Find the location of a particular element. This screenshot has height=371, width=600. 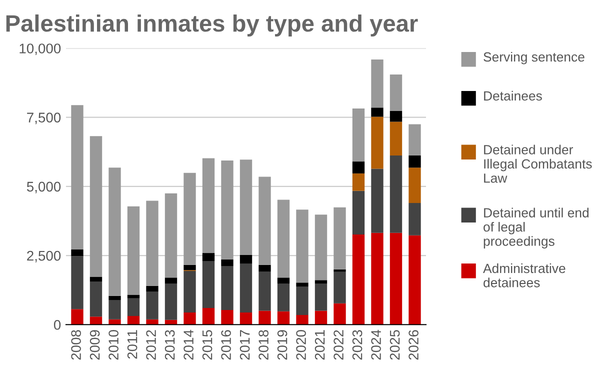

x-tick-label: 2025 is located at coordinates (395, 345).